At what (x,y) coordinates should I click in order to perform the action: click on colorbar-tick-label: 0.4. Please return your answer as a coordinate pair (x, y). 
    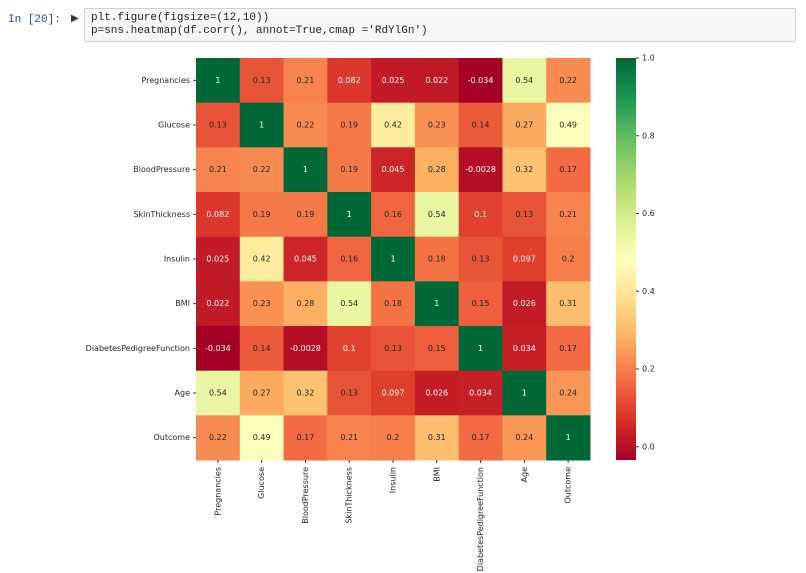
    Looking at the image, I should click on (648, 291).